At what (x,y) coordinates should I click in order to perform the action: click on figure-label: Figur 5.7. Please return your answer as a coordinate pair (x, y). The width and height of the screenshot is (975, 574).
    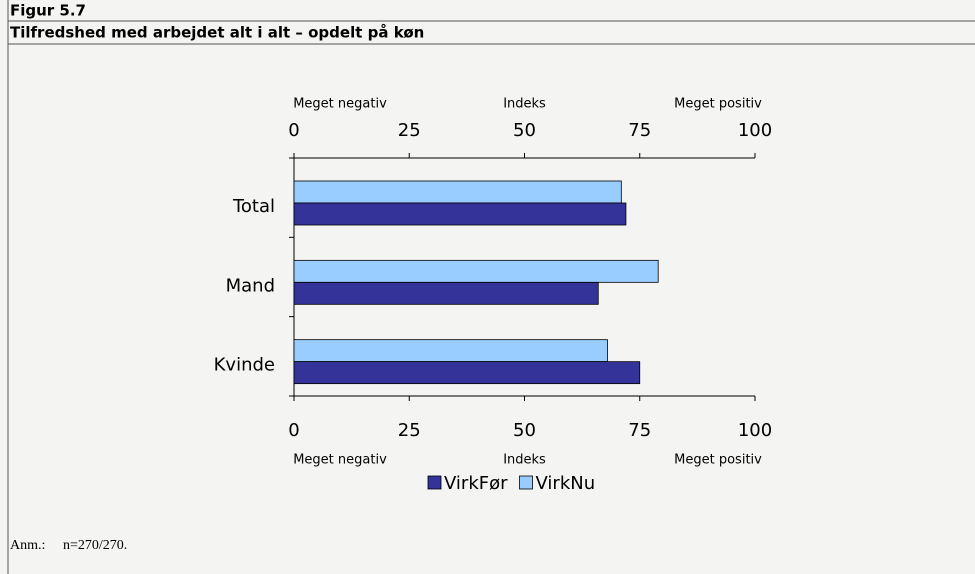
    Looking at the image, I should click on (48, 11).